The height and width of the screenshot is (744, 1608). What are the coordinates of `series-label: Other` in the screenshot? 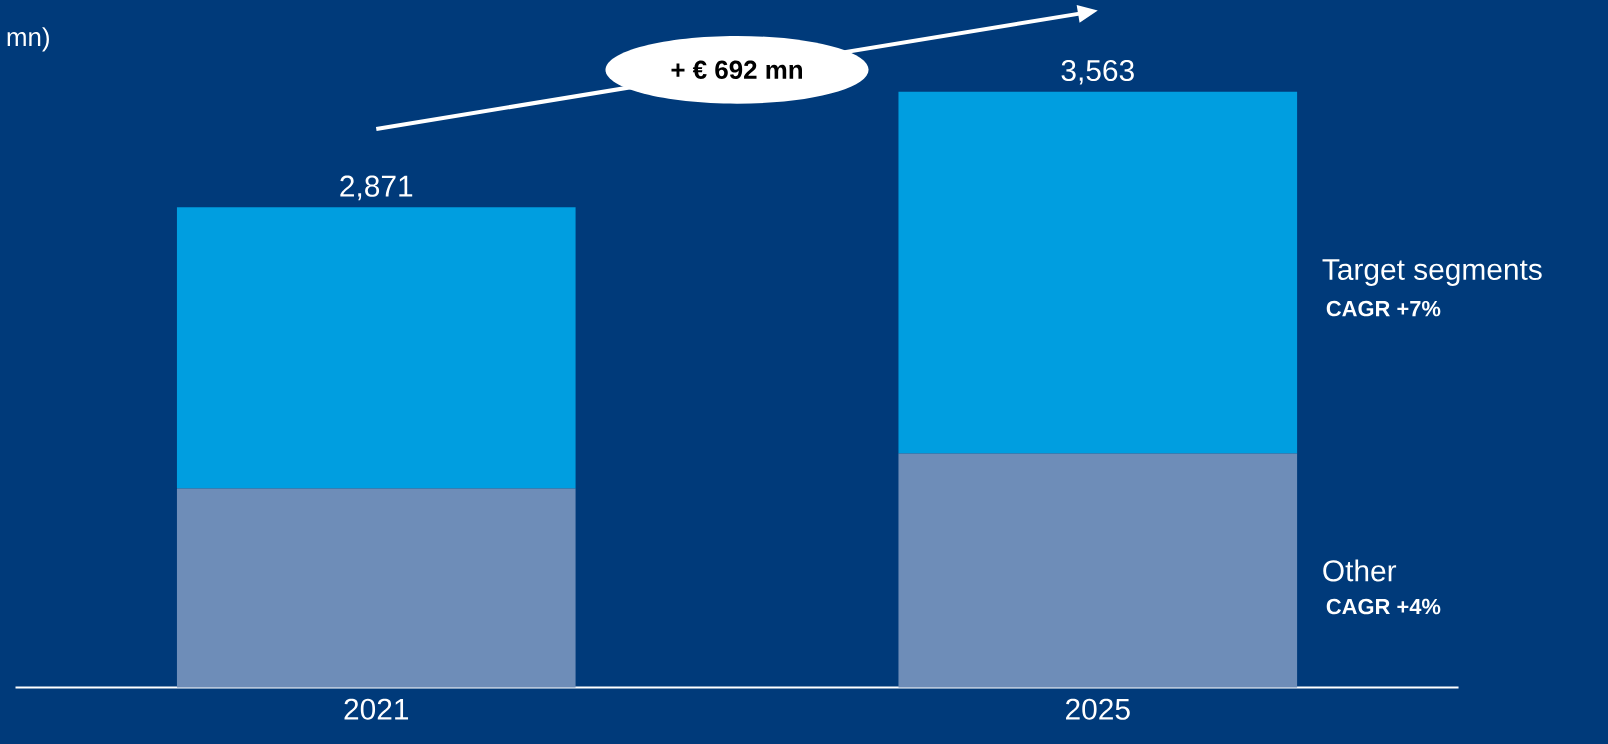 It's located at (1360, 570).